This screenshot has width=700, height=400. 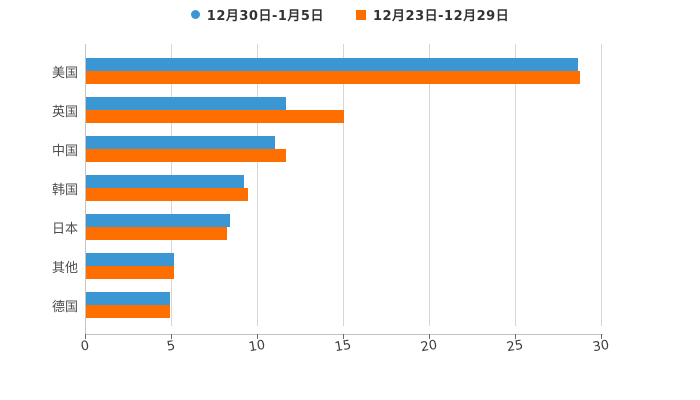 I want to click on category-label-1: 美国, so click(x=64, y=73).